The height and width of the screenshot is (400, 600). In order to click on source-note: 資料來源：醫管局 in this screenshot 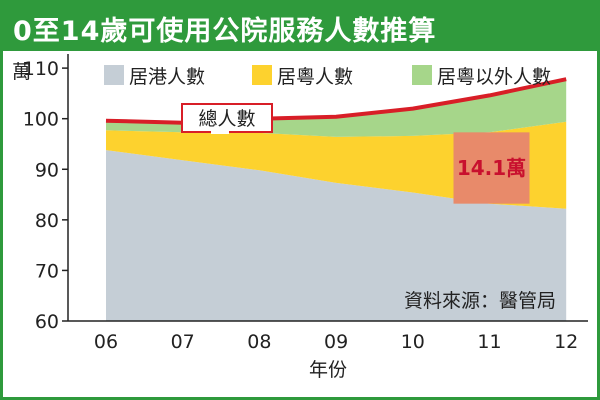, I will do `click(480, 301)`.